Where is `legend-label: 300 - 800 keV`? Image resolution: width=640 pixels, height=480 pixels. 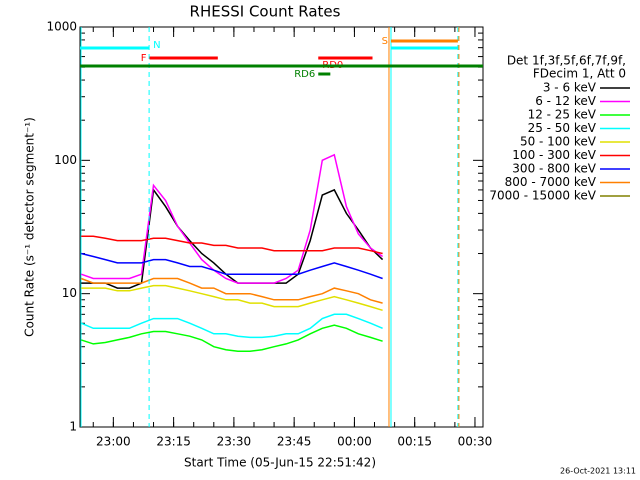 legend-label: 300 - 800 keV is located at coordinates (554, 169).